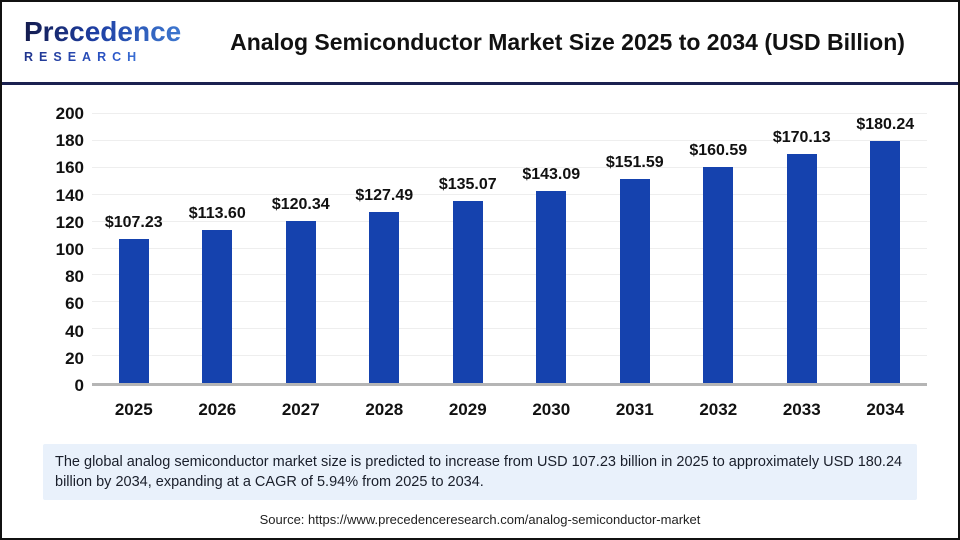  I want to click on precedence-logo: Precedence RESEARCH, so click(104, 41).